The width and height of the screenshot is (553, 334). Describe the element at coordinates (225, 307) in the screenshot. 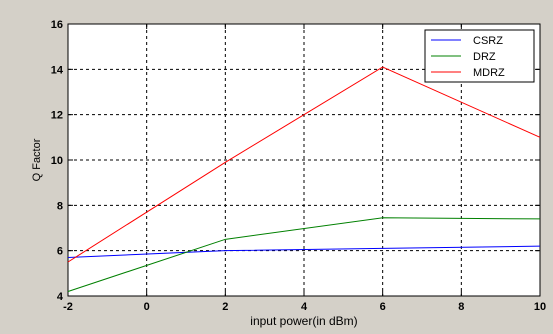

I see `x-tick-label: 2` at that location.